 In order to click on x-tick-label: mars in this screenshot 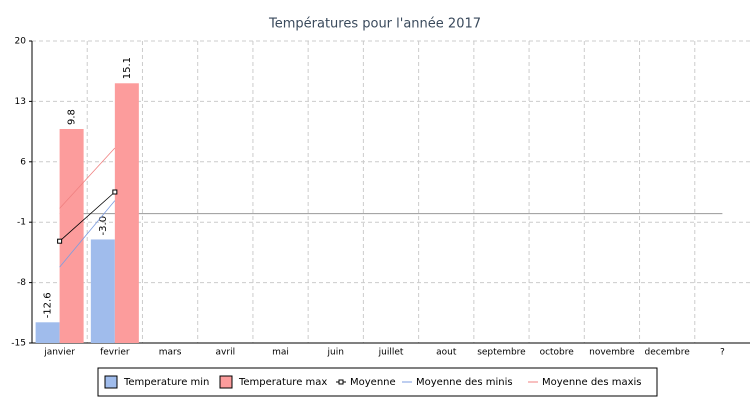, I will do `click(170, 353)`.